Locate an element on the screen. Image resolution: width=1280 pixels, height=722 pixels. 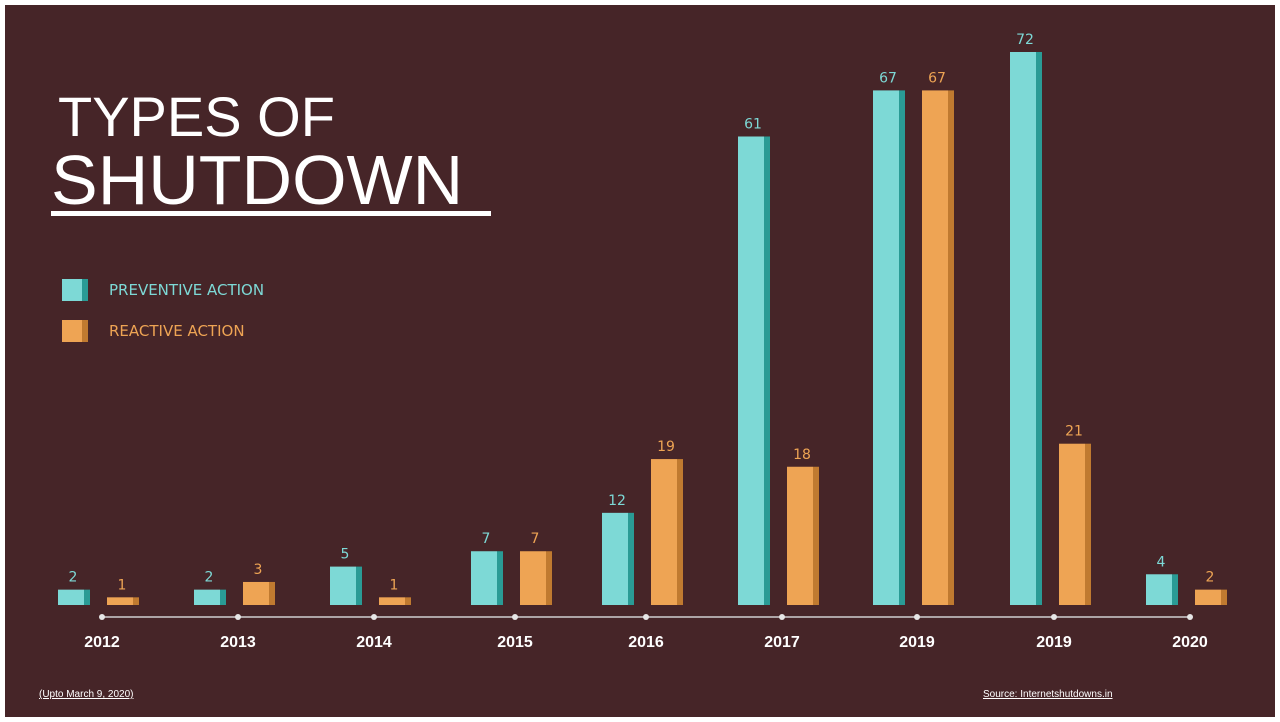
legend-swatch-reactive-side is located at coordinates (85, 331).